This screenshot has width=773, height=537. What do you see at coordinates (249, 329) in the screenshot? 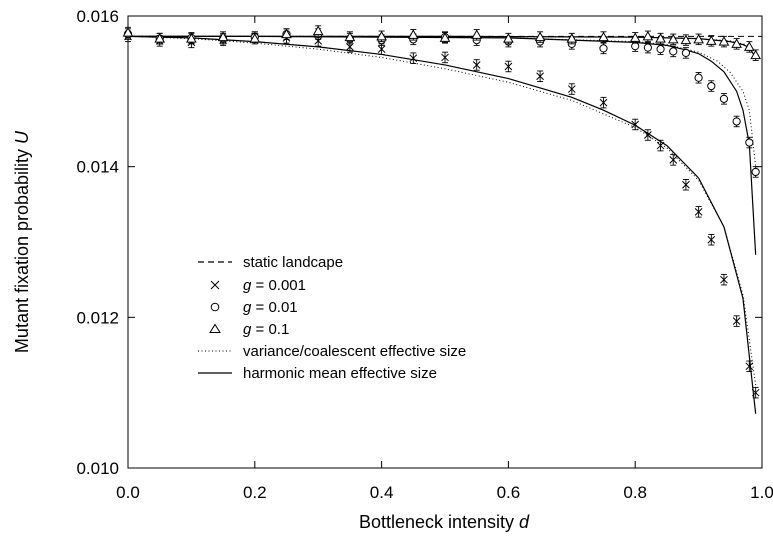
I see `legend-entry-g-0.1: g = 0.1` at bounding box center [249, 329].